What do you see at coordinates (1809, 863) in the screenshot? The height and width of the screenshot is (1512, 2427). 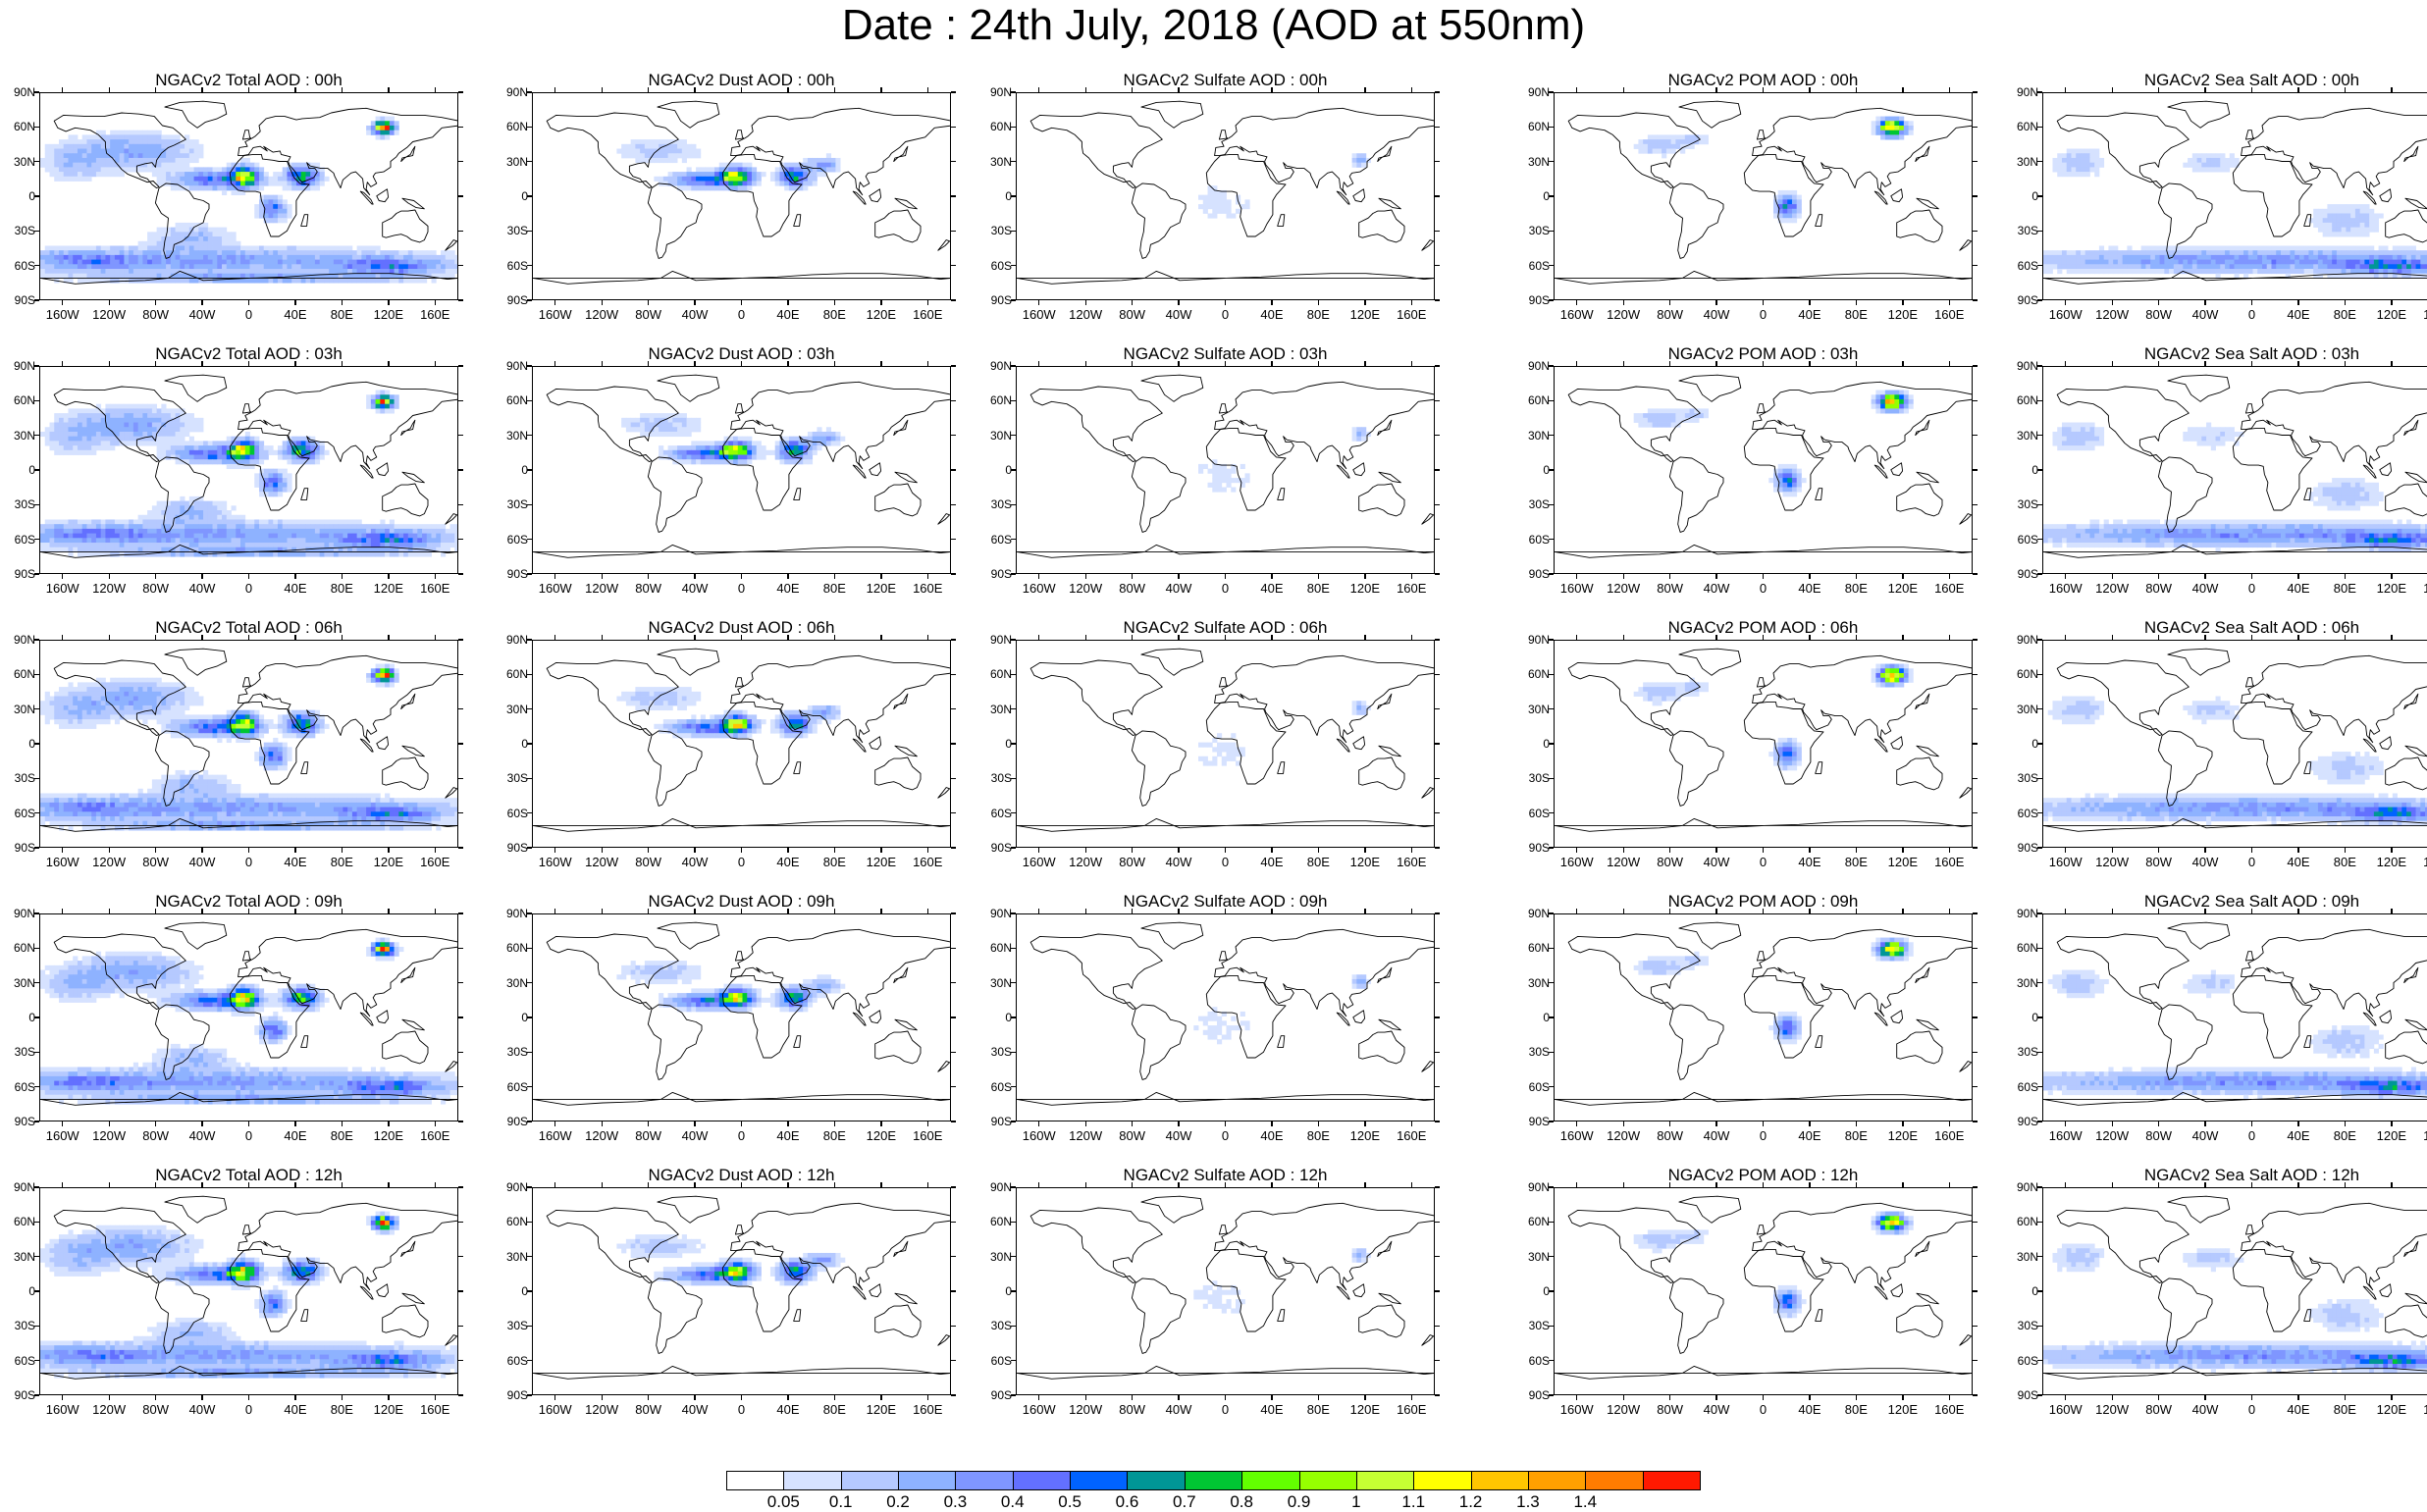 I see `lon-label: 40E` at bounding box center [1809, 863].